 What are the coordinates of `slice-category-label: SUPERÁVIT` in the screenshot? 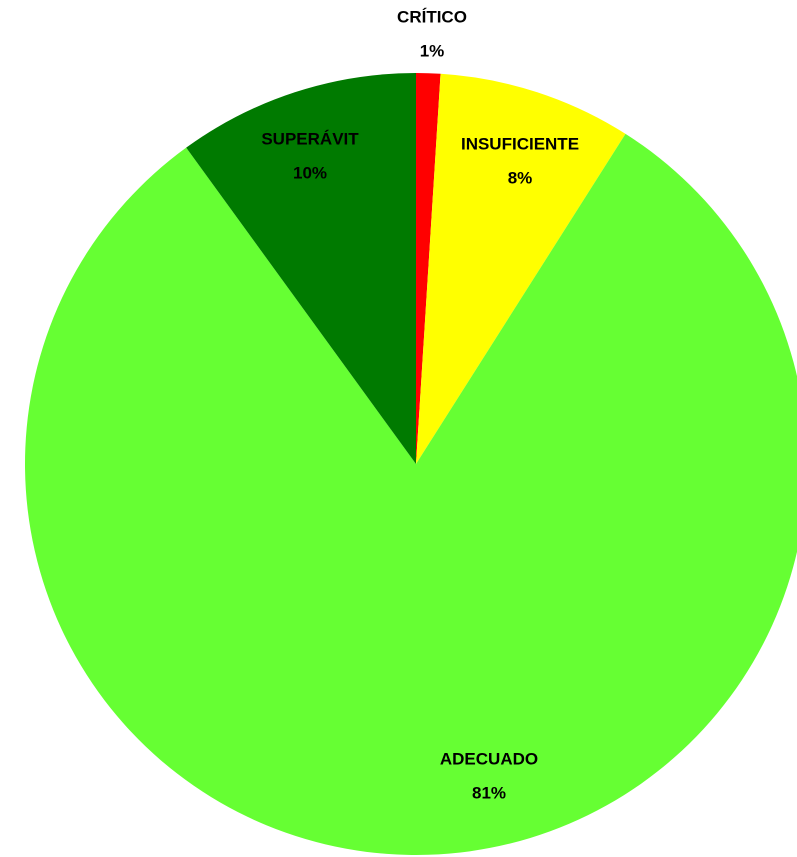 It's located at (310, 138).